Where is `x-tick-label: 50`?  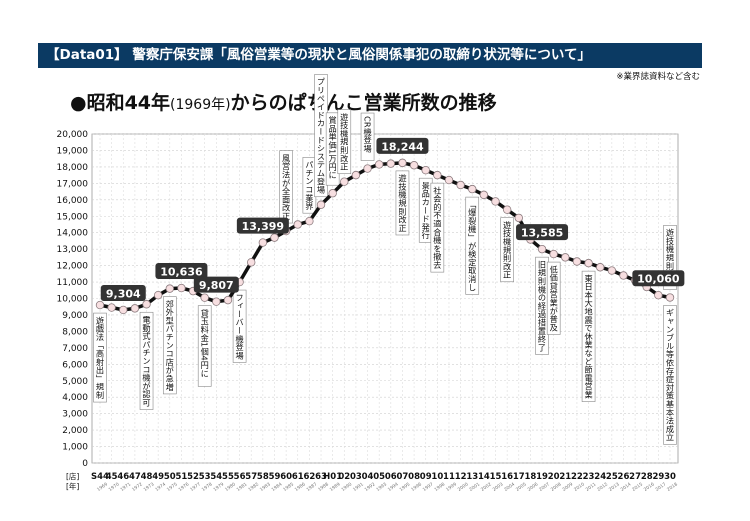
x-tick-label: 50 is located at coordinates (170, 477).